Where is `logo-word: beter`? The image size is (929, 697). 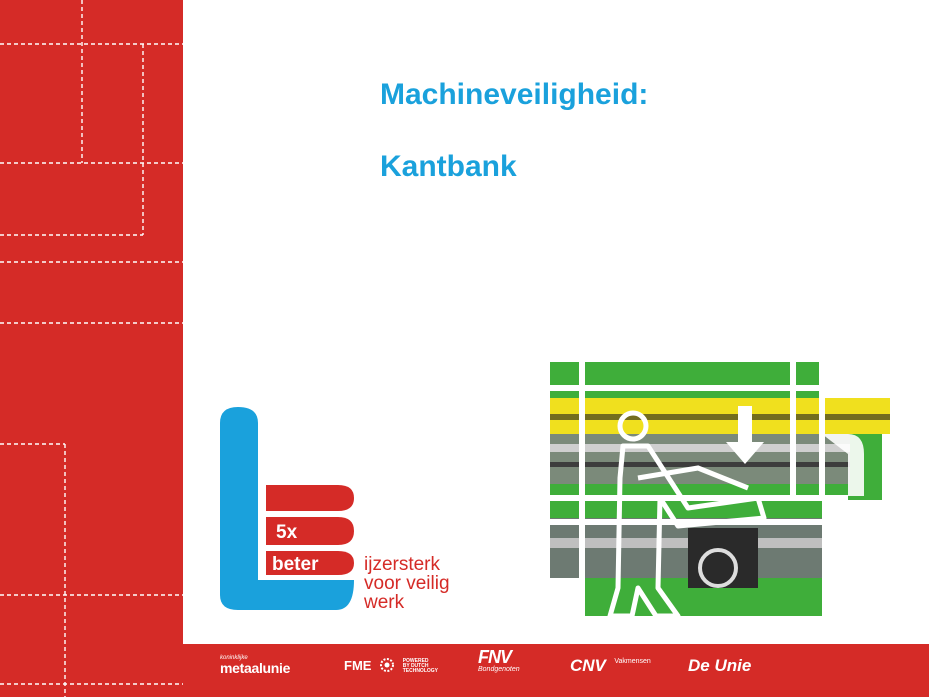 logo-word: beter is located at coordinates (295, 564).